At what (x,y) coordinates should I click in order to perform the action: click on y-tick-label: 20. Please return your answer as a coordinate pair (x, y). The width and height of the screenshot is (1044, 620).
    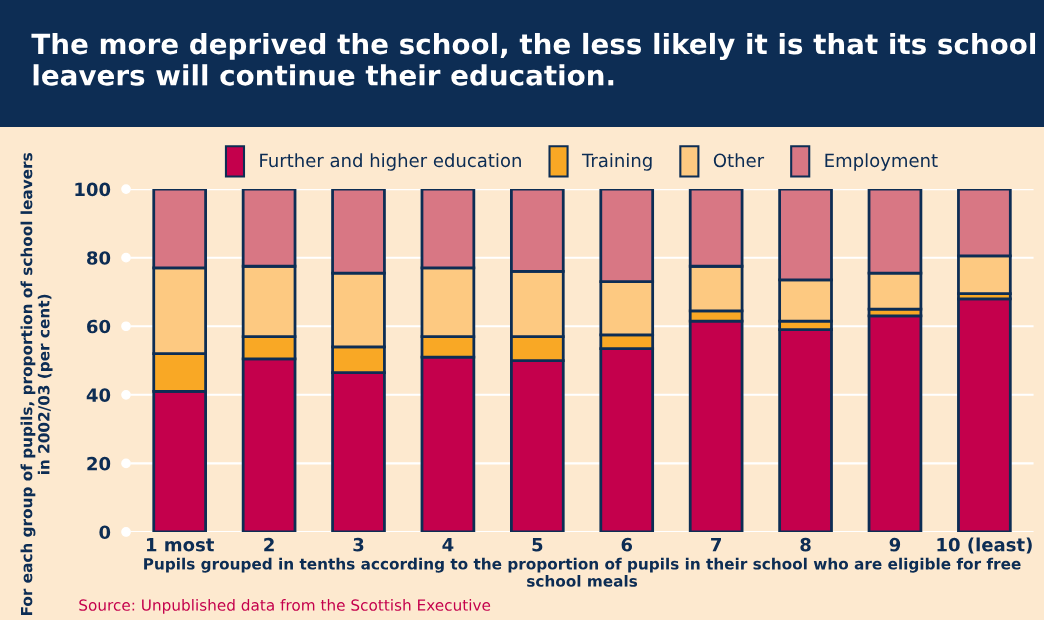
    Looking at the image, I should click on (99, 463).